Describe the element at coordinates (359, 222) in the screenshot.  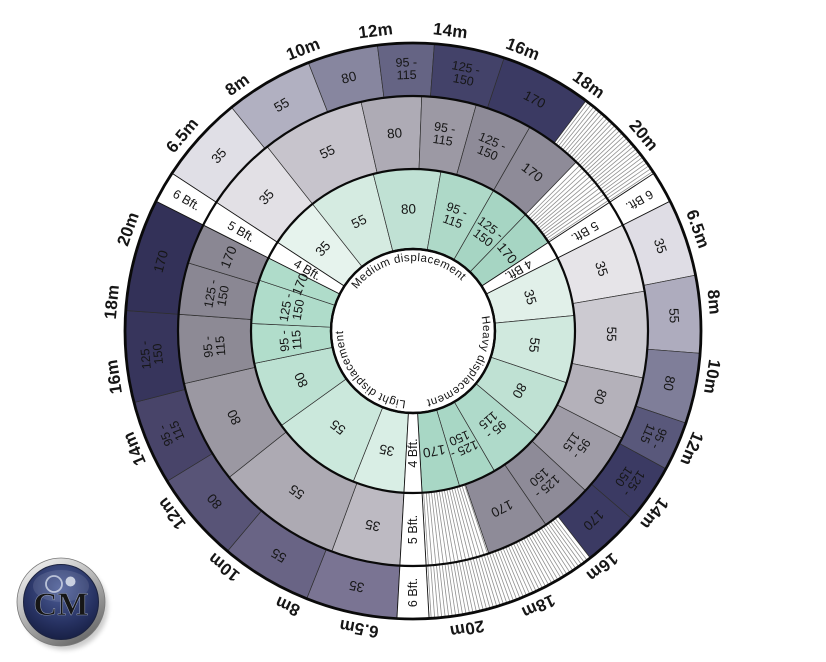
I see `value-label-medium-bft4: 55` at that location.